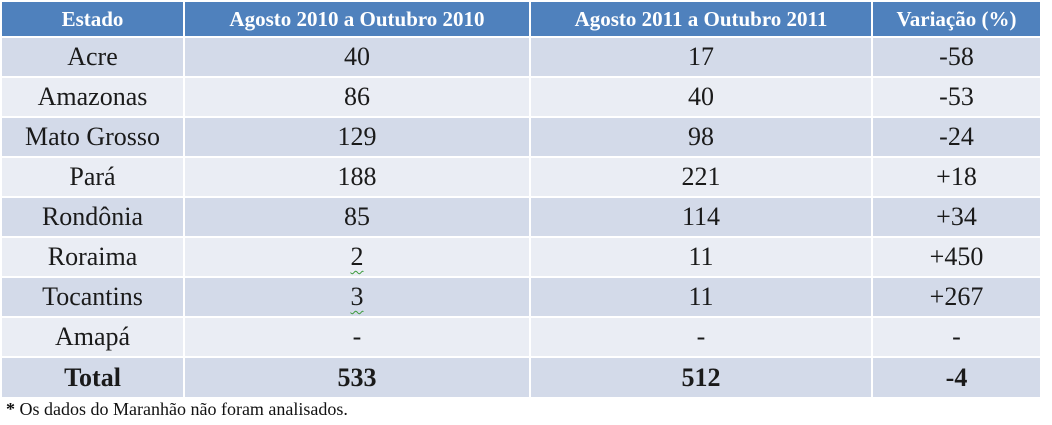 The width and height of the screenshot is (1052, 425). I want to click on value-2011-cell: 114, so click(701, 217).